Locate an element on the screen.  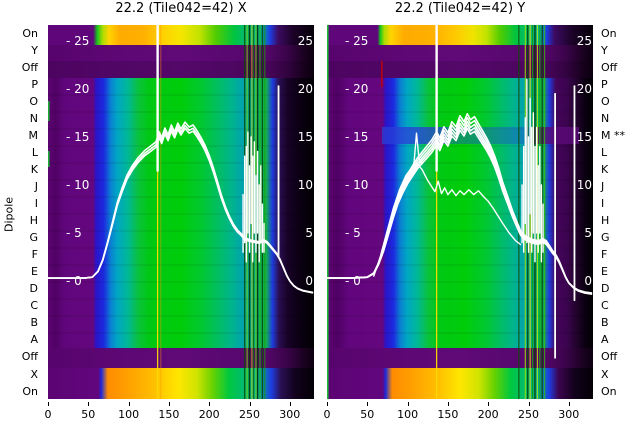
dipole-row-label-left: L is located at coordinates (34, 152).